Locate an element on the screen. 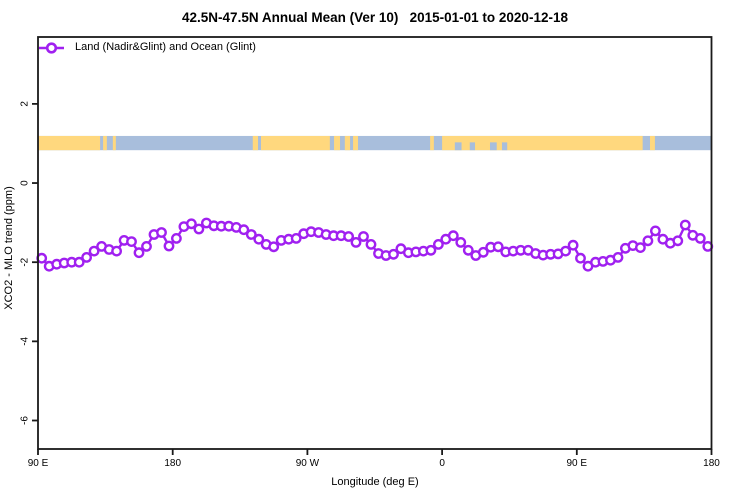 This screenshot has height=500, width=750. legend-label: Land (Nadir&Glint) and Ocean (Glint) is located at coordinates (165, 47).